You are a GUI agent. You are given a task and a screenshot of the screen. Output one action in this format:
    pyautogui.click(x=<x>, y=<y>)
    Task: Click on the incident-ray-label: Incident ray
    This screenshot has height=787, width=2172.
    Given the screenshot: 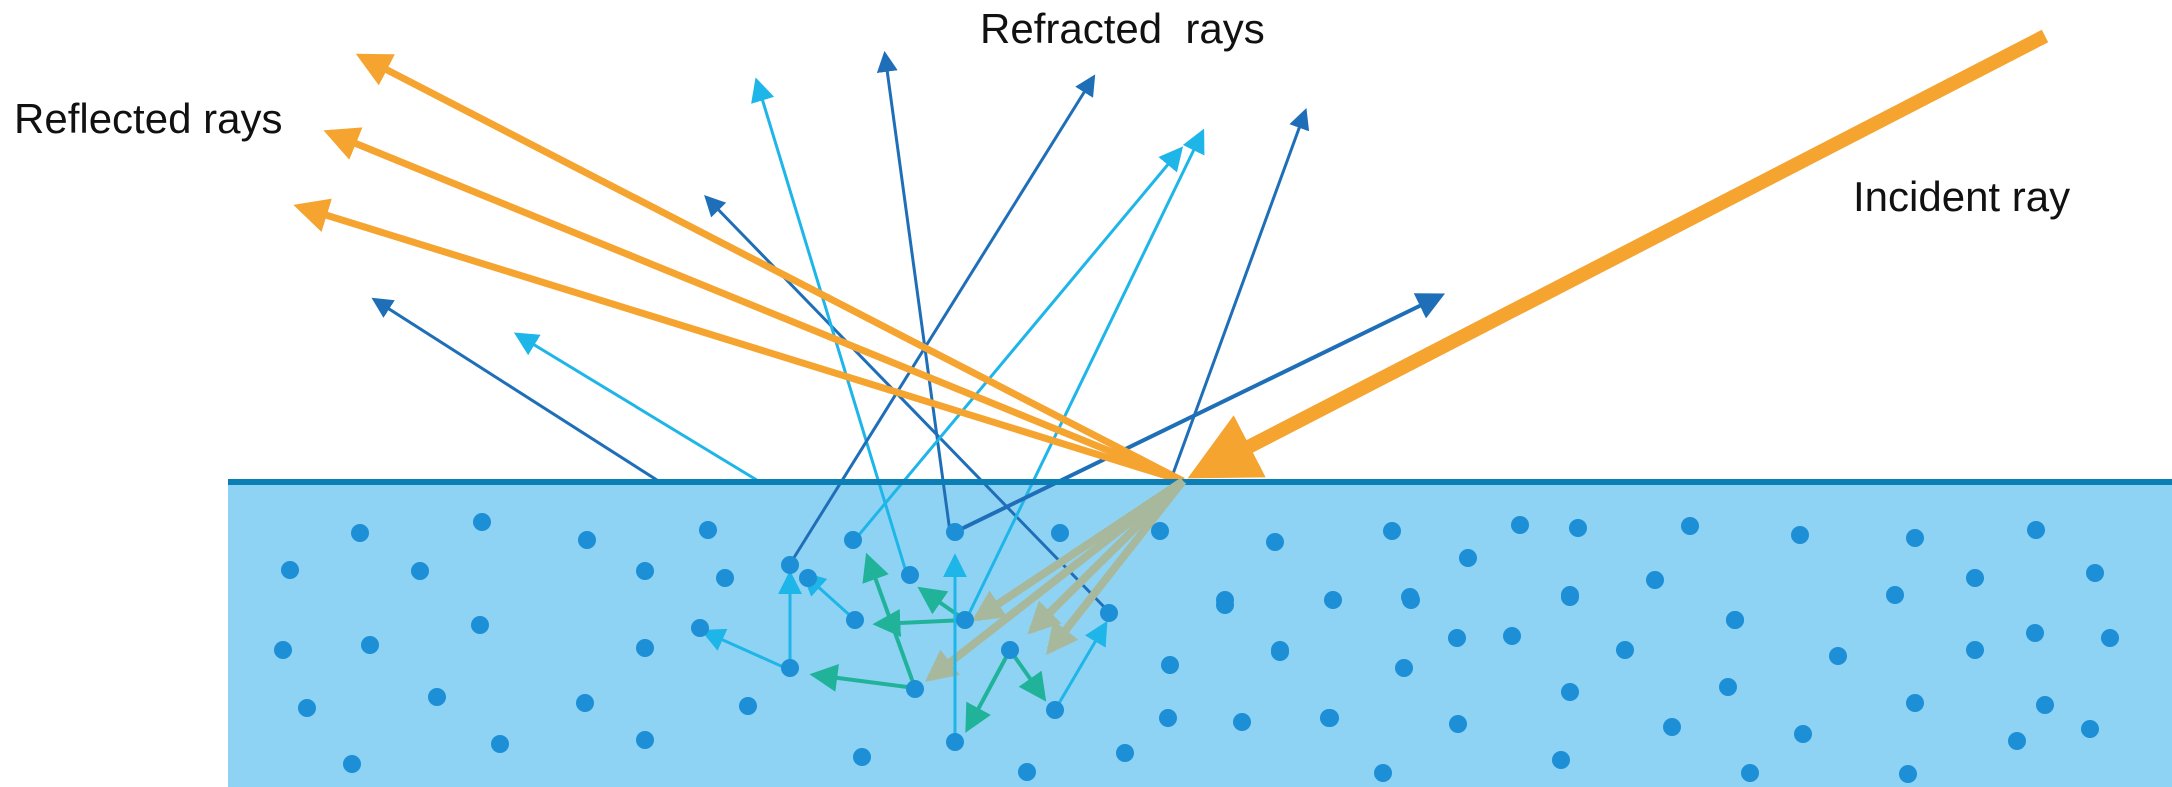 What is the action you would take?
    pyautogui.click(x=1962, y=196)
    